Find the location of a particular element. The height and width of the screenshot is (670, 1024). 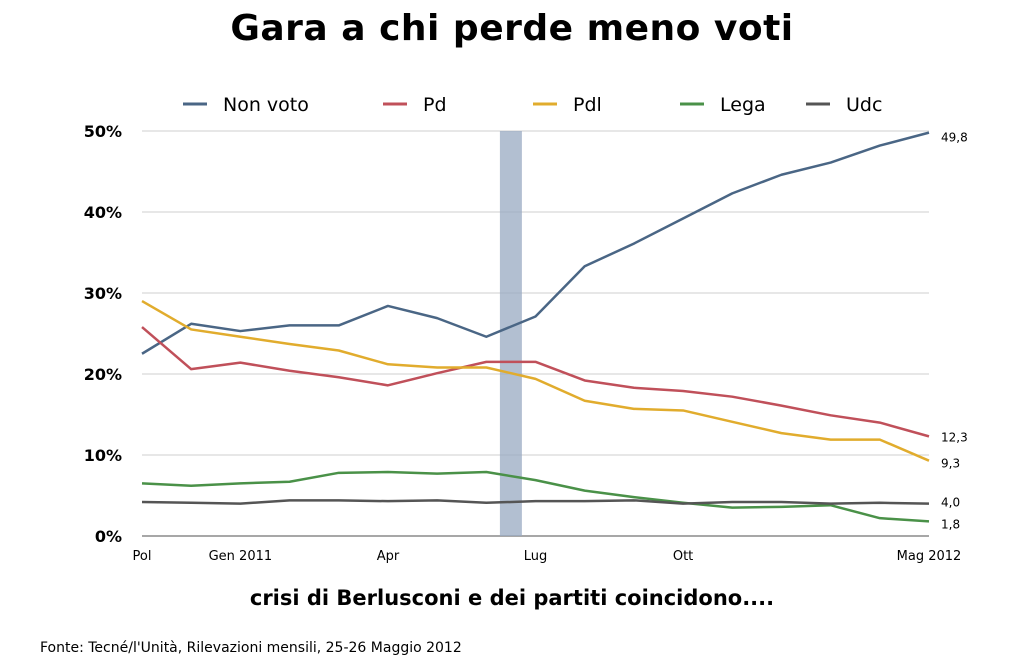

series-line-pd is located at coordinates (535, 382).